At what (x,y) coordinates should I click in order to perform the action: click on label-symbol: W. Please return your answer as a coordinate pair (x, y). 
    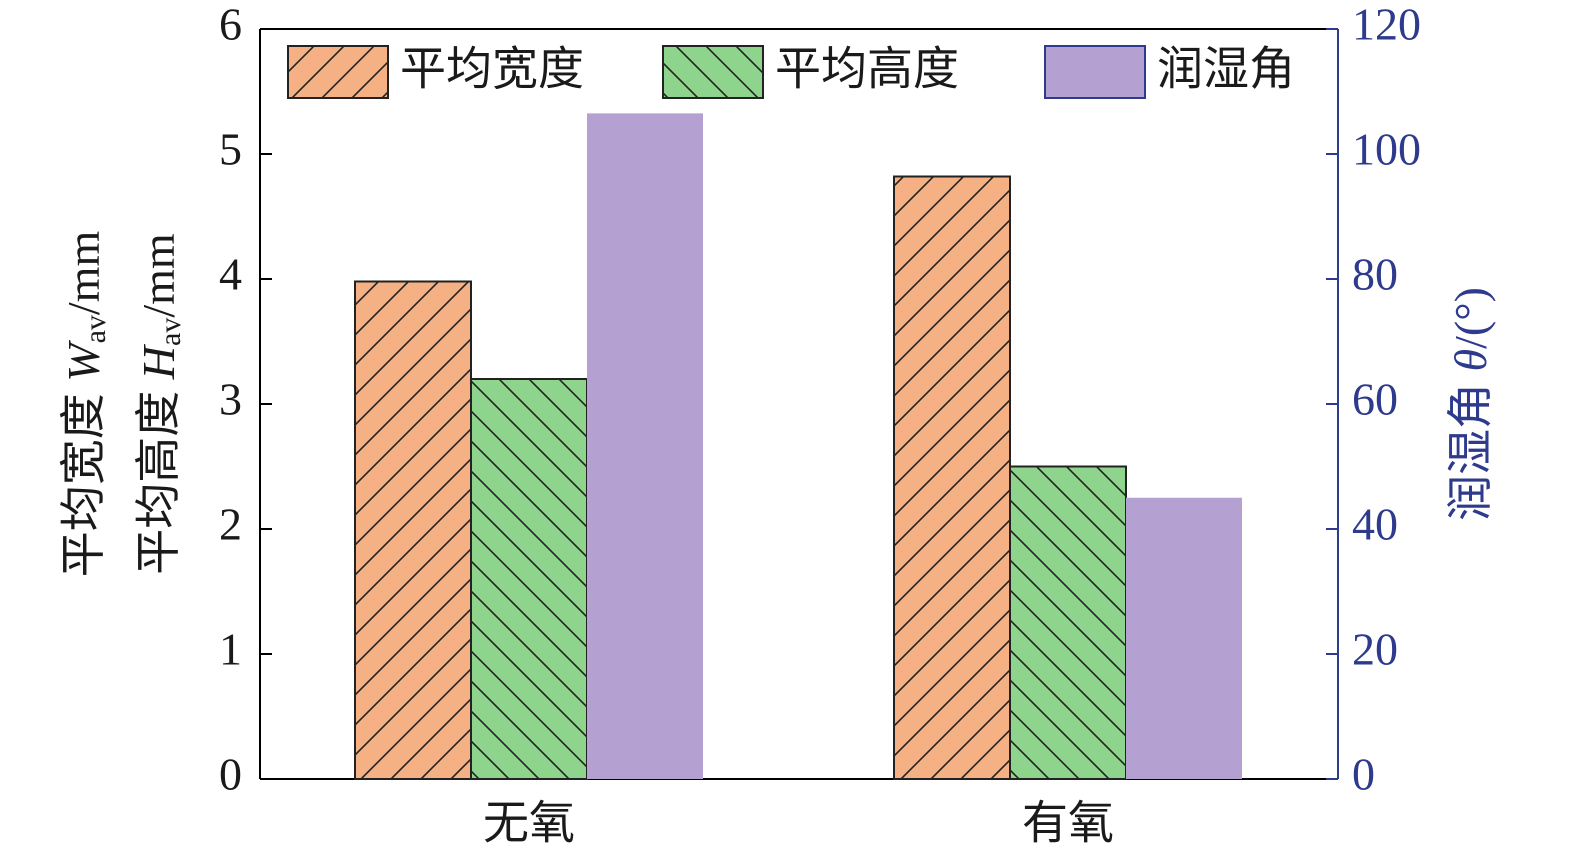
    Looking at the image, I should click on (83, 361).